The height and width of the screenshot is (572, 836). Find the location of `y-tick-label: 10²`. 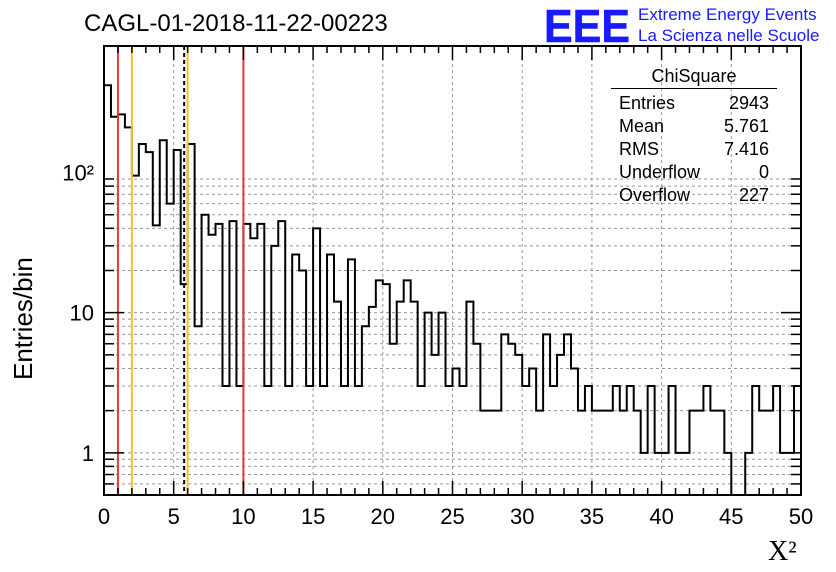

y-tick-label: 10² is located at coordinates (78, 173).